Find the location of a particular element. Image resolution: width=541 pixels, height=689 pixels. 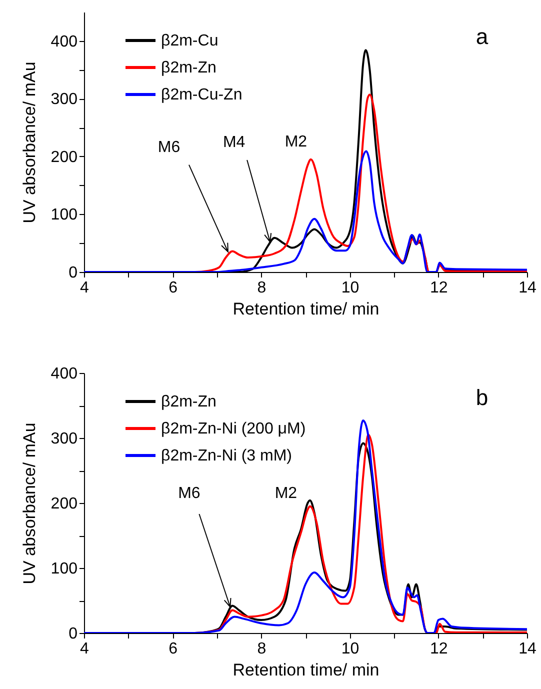

legend-label: β2m-Cu-Zn is located at coordinates (201, 95).